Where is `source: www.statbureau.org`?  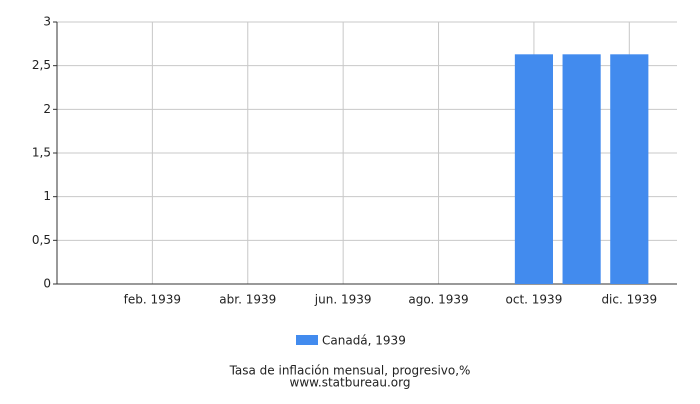 source: www.statbureau.org is located at coordinates (350, 383).